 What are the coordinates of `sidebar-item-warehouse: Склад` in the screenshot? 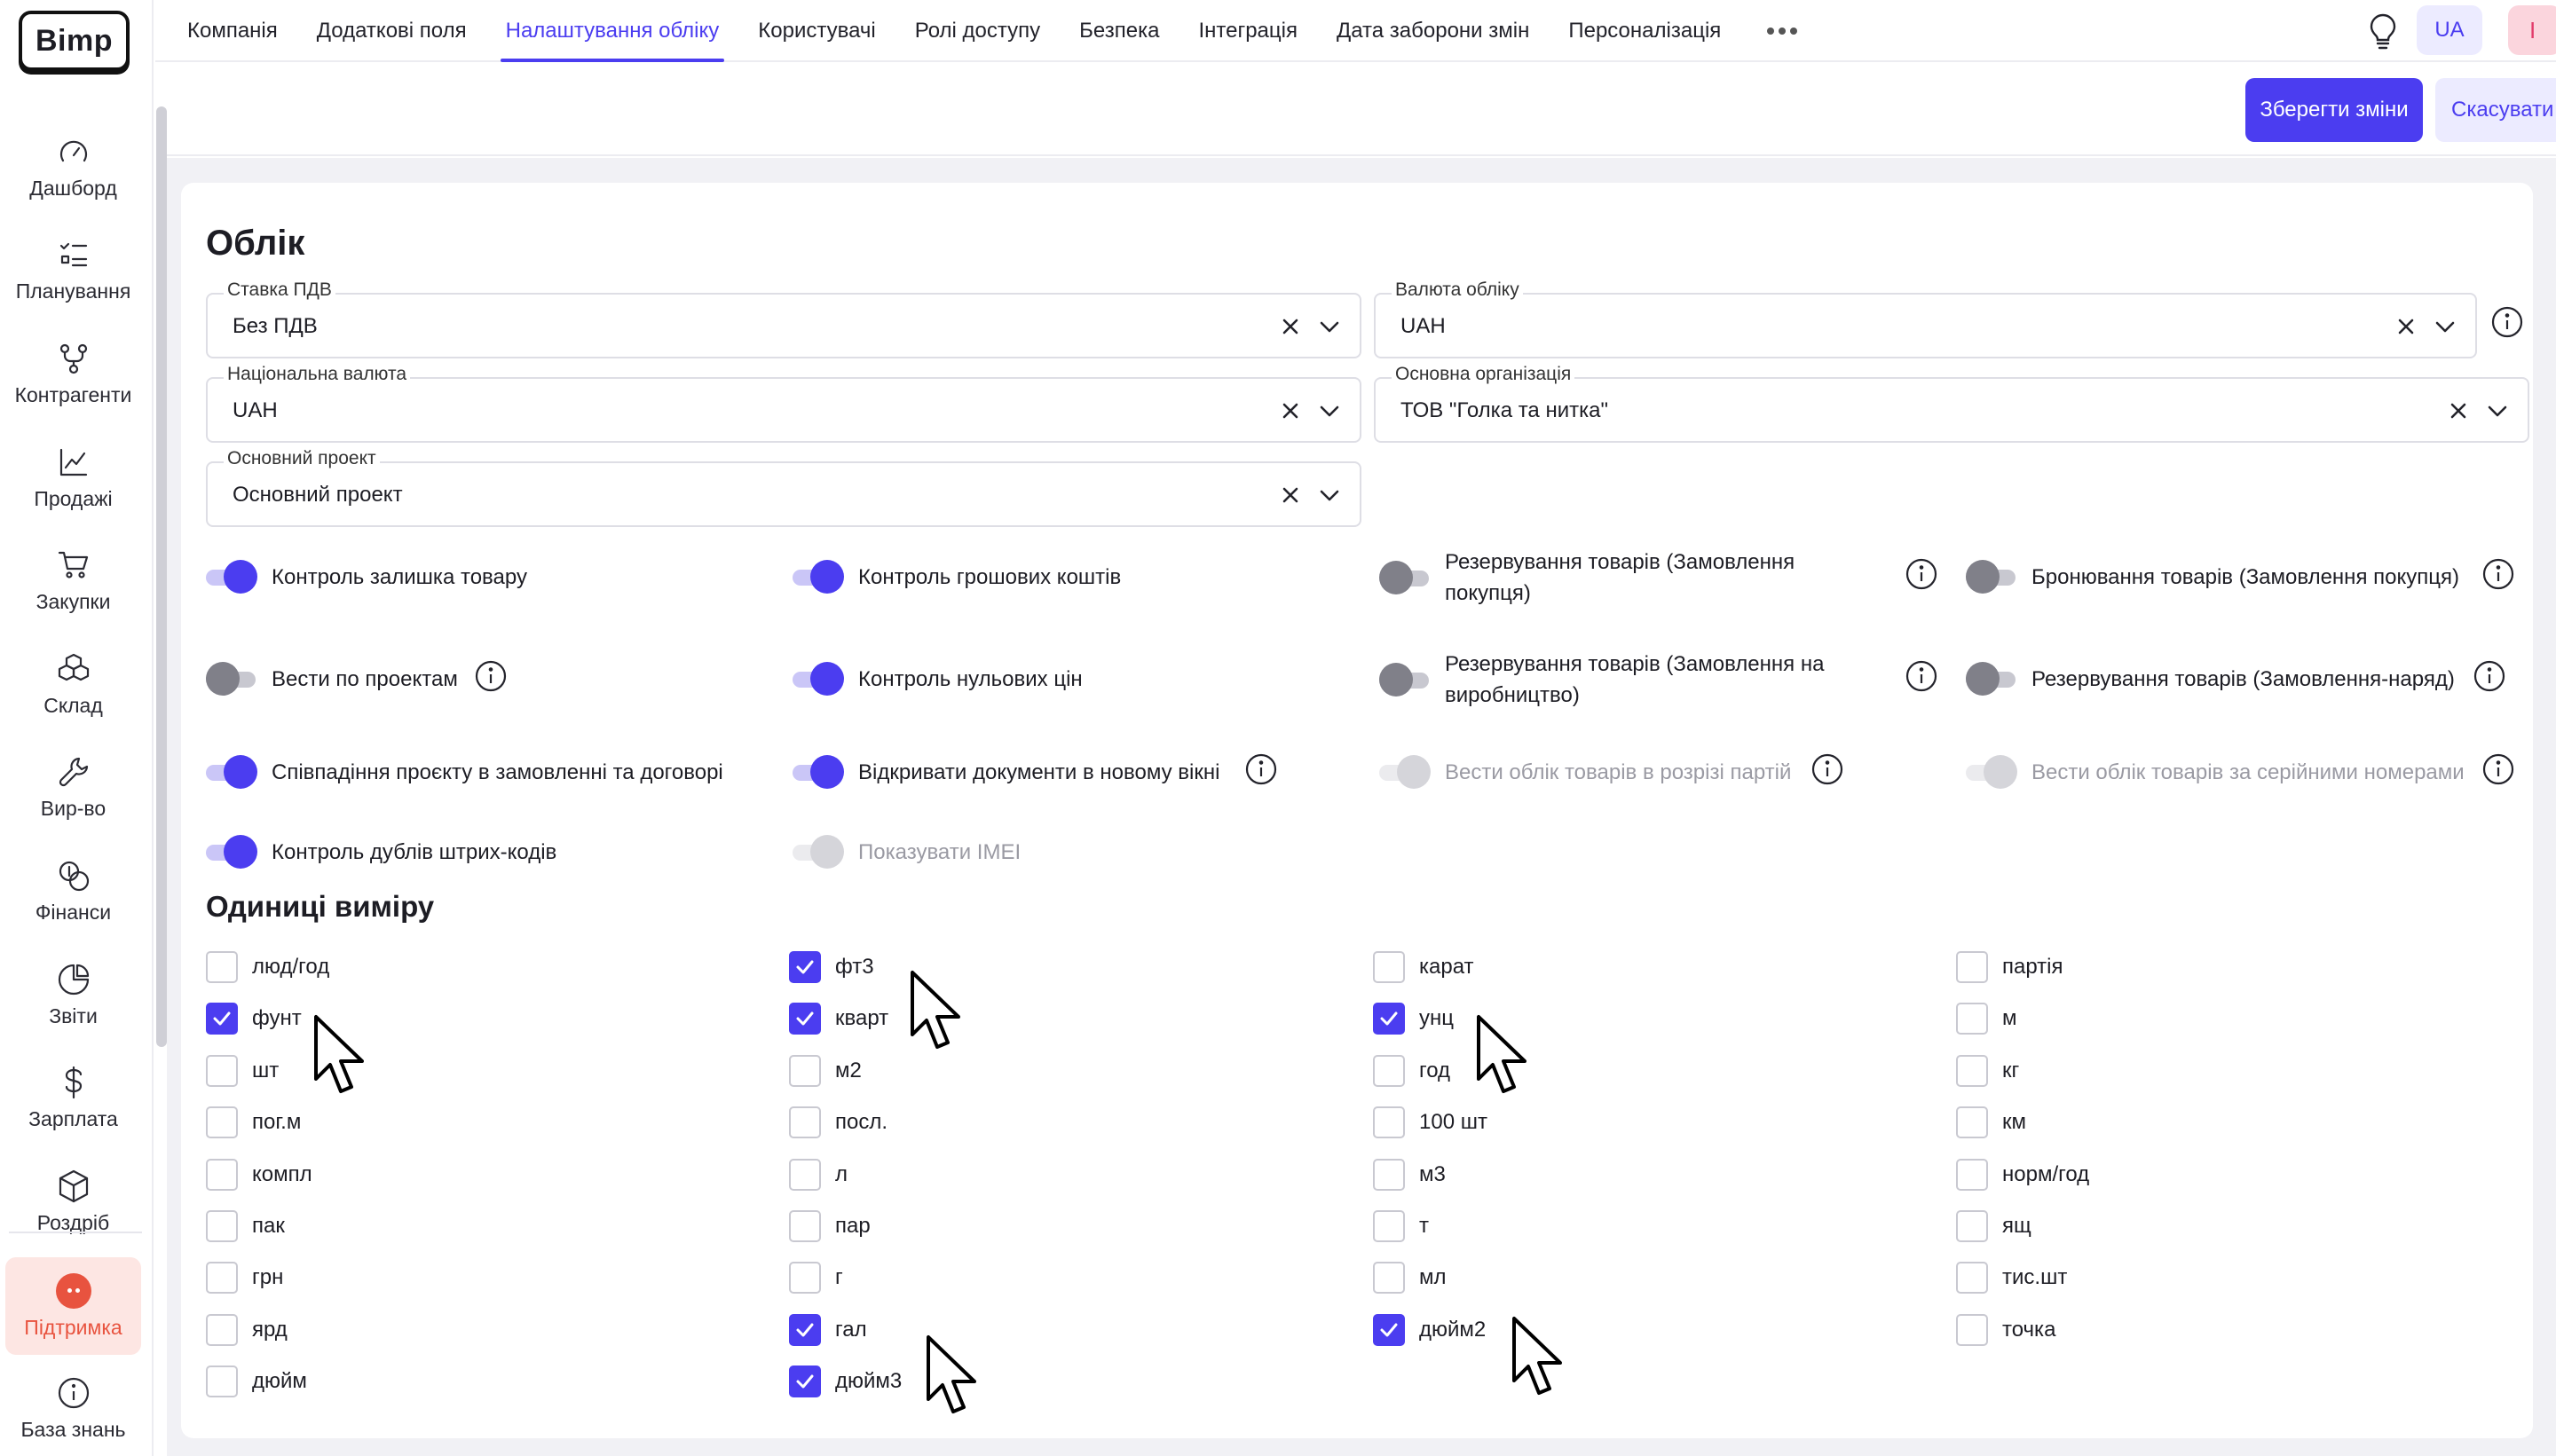 It's located at (73, 684).